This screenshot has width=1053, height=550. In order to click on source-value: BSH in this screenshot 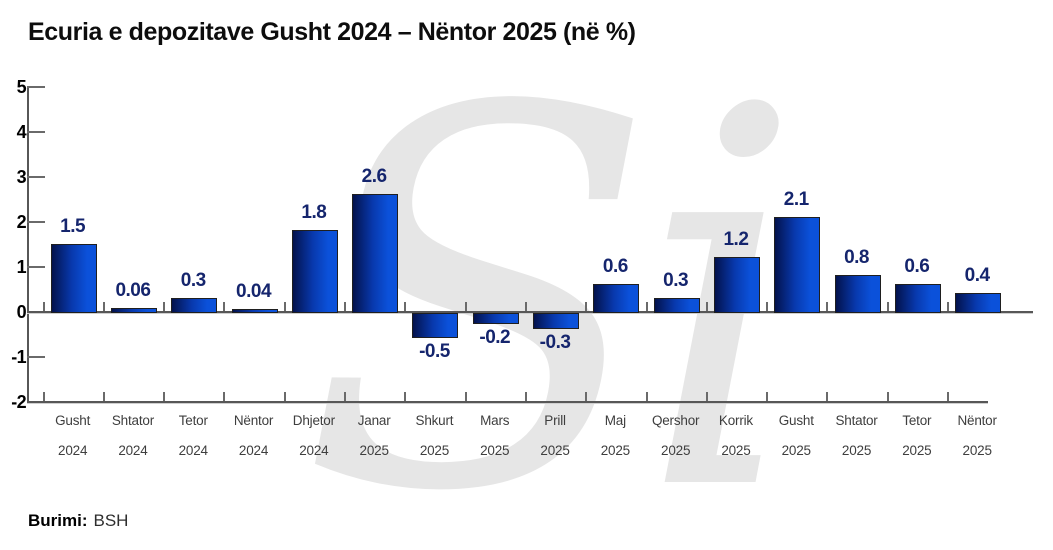, I will do `click(111, 520)`.